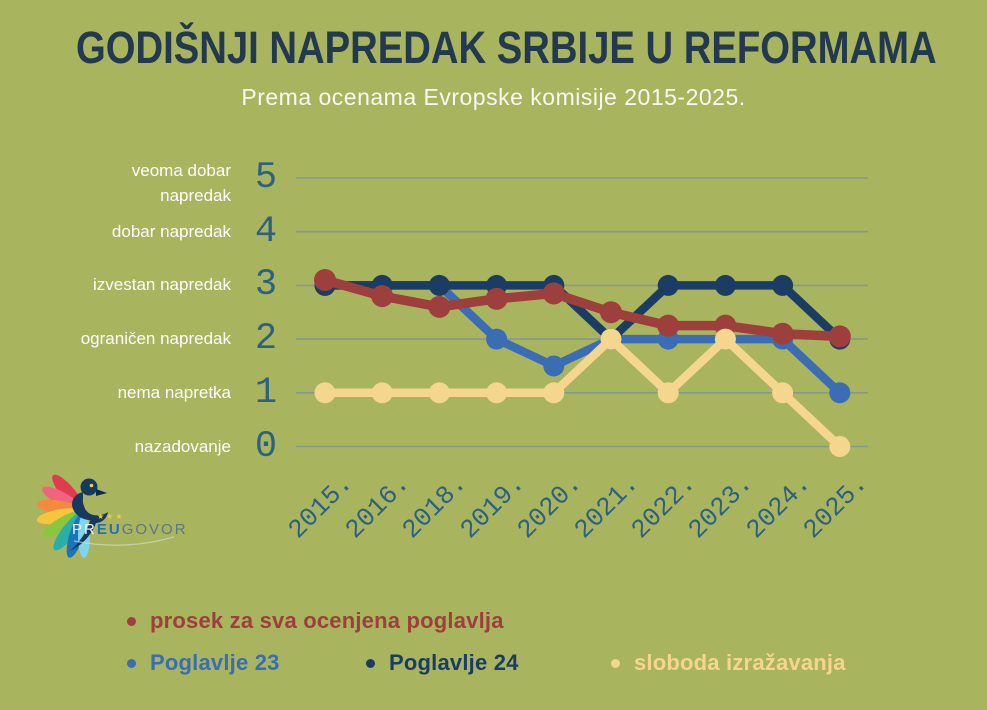 This screenshot has height=710, width=987. What do you see at coordinates (782, 333) in the screenshot?
I see `data-point-prosek-za-sva-ocenjena-poglavlja-2024.` at bounding box center [782, 333].